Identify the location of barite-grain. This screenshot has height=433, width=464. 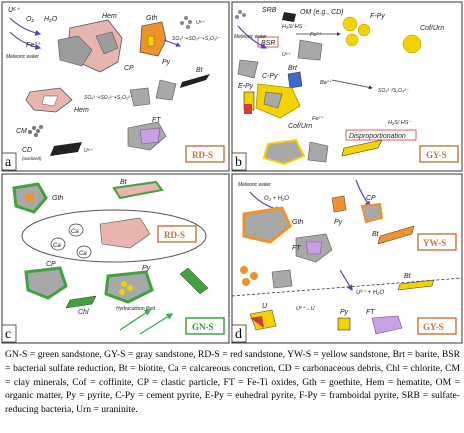
(295, 80).